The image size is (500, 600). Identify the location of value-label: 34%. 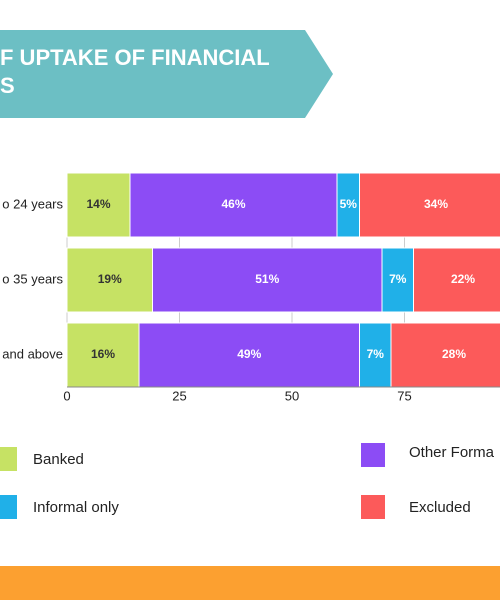
(436, 204).